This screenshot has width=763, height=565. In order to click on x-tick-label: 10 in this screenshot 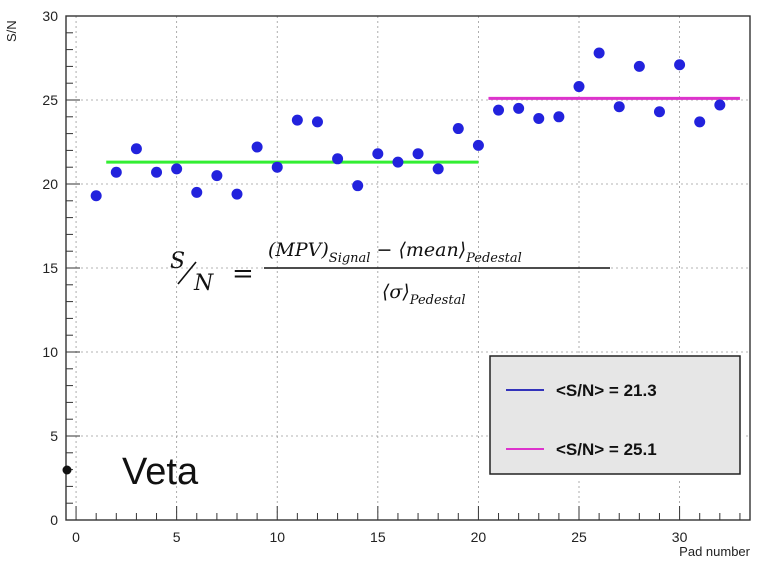, I will do `click(277, 537)`.